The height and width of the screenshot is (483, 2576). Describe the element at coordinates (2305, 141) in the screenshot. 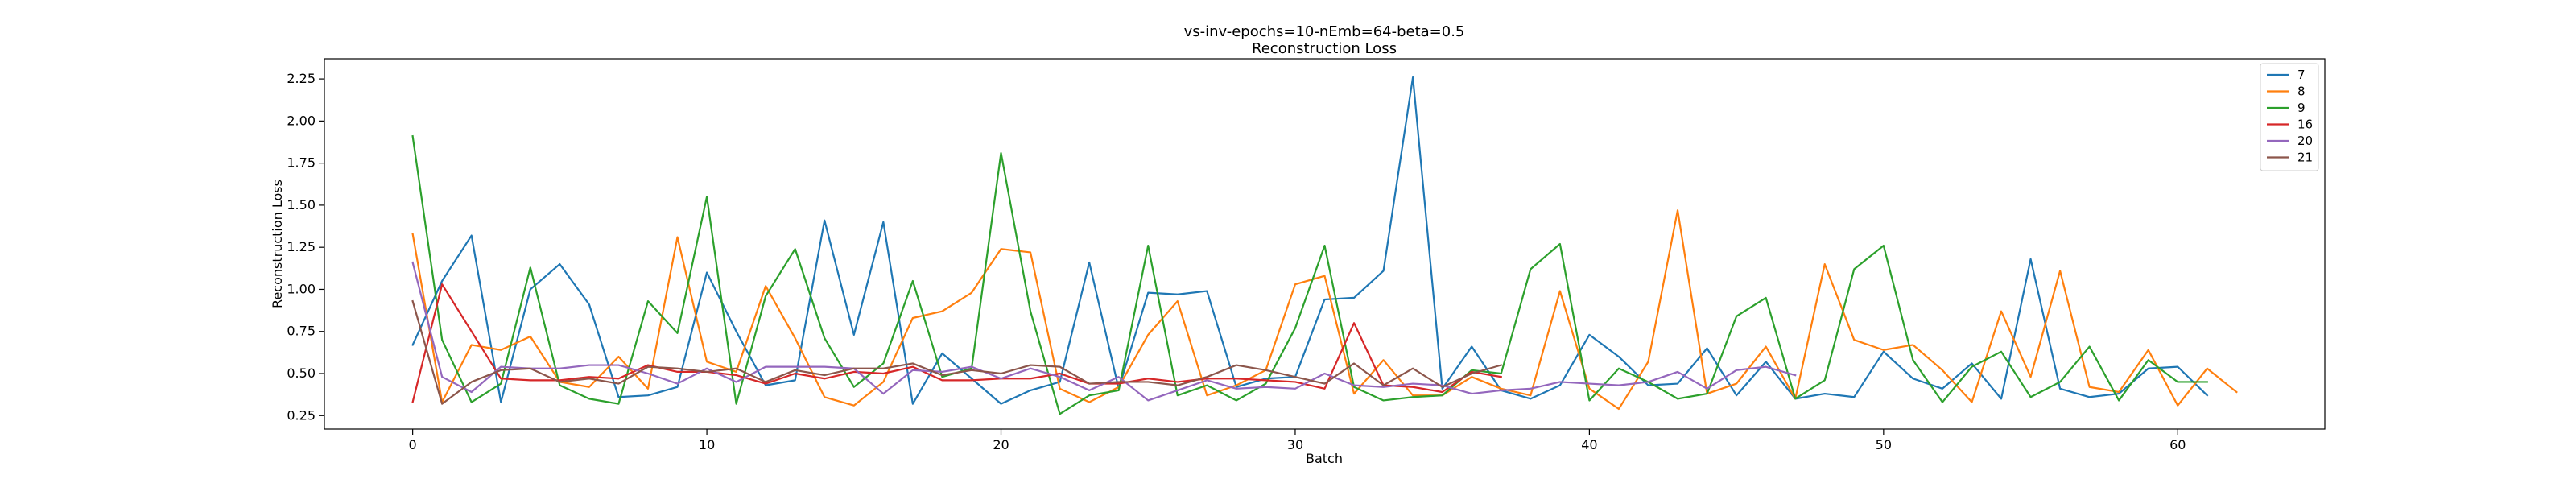

I see `legend-label-20: 20` at that location.